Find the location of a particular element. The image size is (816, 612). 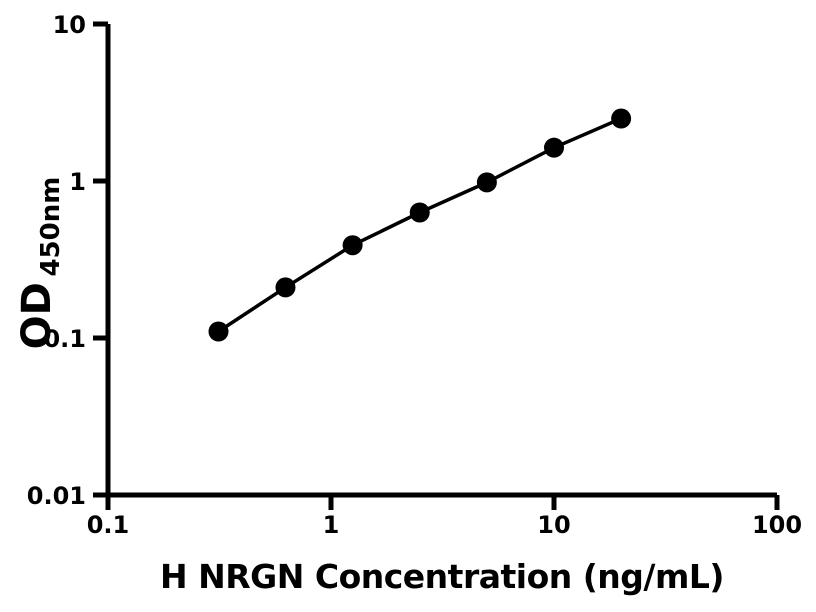

y-tick-label: 1 is located at coordinates (77, 182).